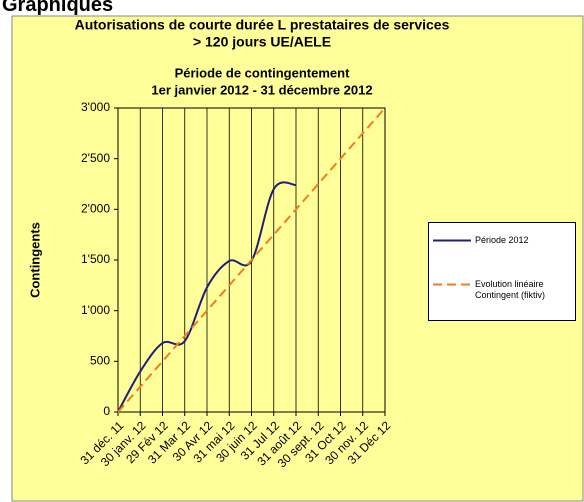 The height and width of the screenshot is (502, 584). I want to click on legend-label: Période 2012, so click(502, 240).